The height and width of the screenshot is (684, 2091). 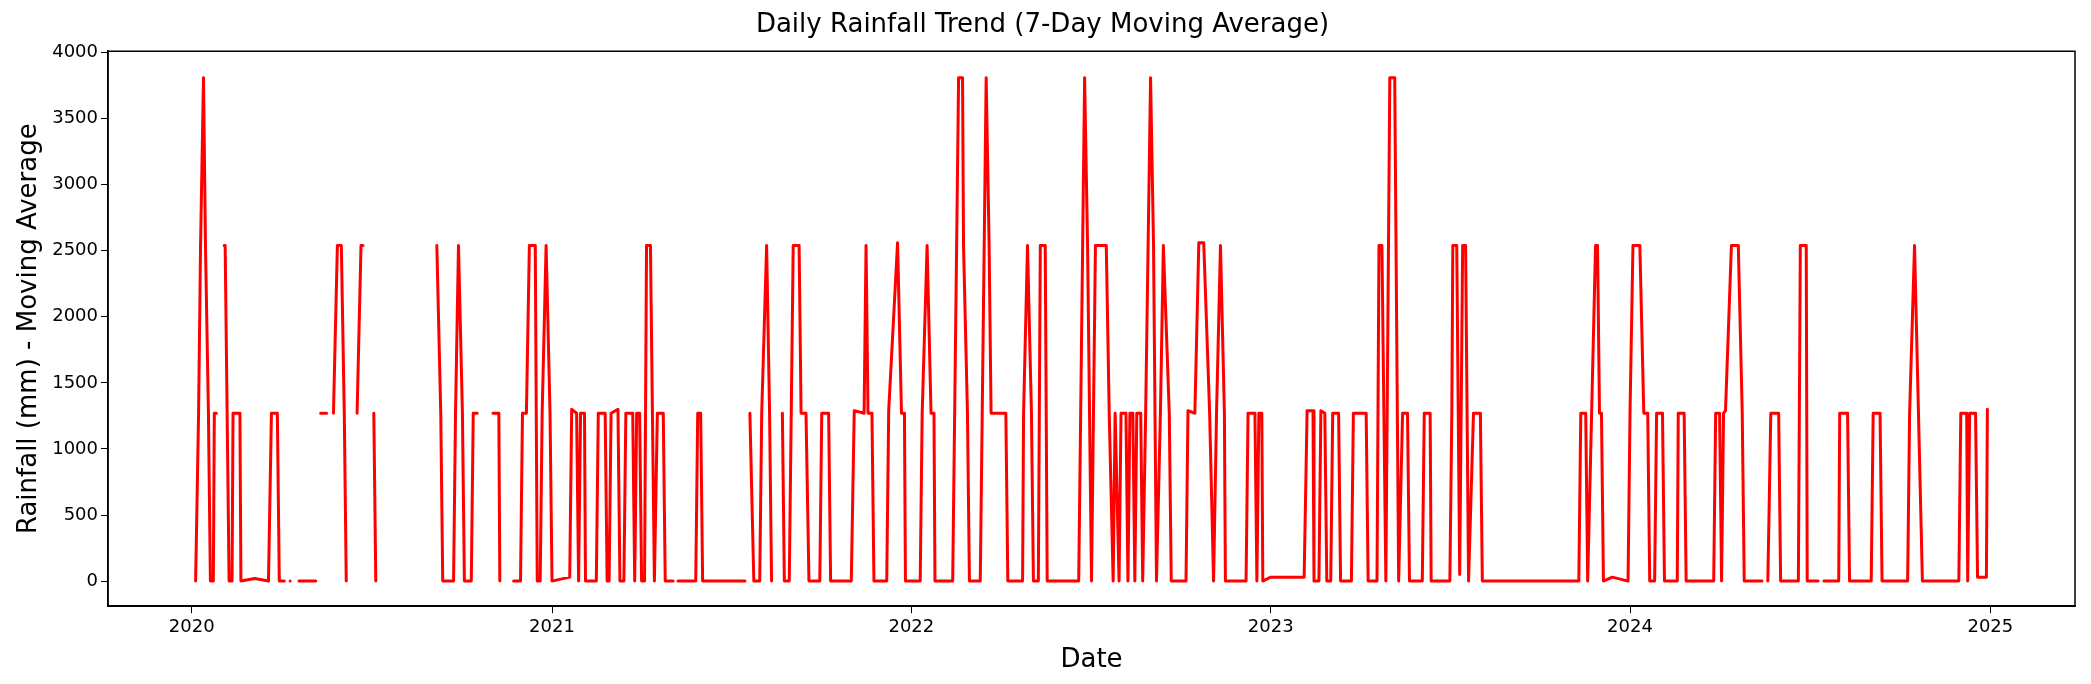 I want to click on y-axis-title: Rainfall (mm) - Moving Average, so click(x=27, y=329).